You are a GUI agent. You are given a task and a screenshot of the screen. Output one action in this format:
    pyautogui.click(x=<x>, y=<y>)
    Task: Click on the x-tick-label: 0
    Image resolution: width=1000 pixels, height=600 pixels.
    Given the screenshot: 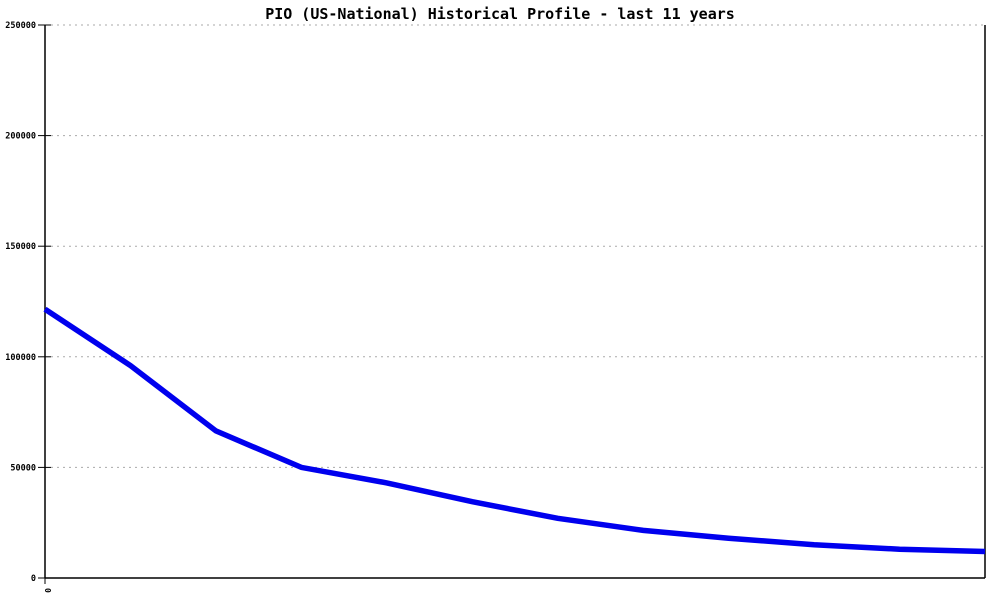 What is the action you would take?
    pyautogui.click(x=47, y=590)
    